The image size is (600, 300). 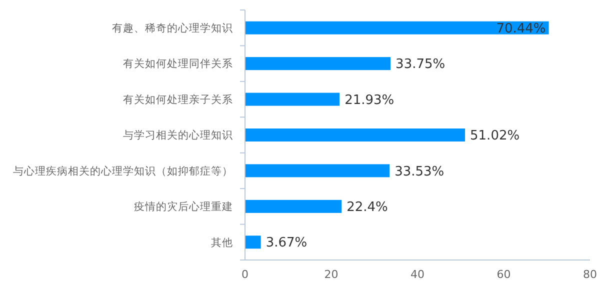 I want to click on data-label: 51.02%, so click(x=495, y=136).